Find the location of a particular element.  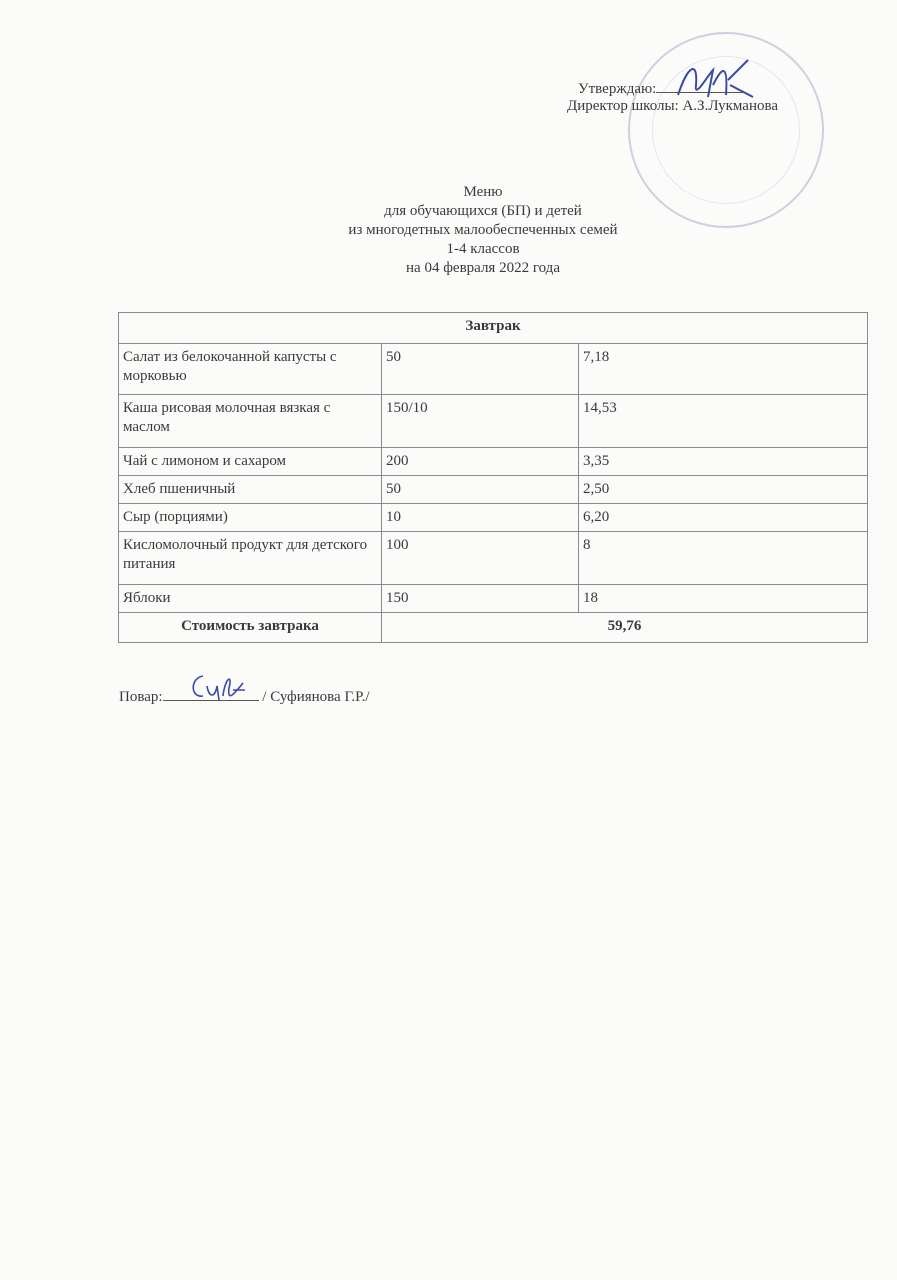

title-line: для обучающихся (БП) и детей is located at coordinates (483, 211).